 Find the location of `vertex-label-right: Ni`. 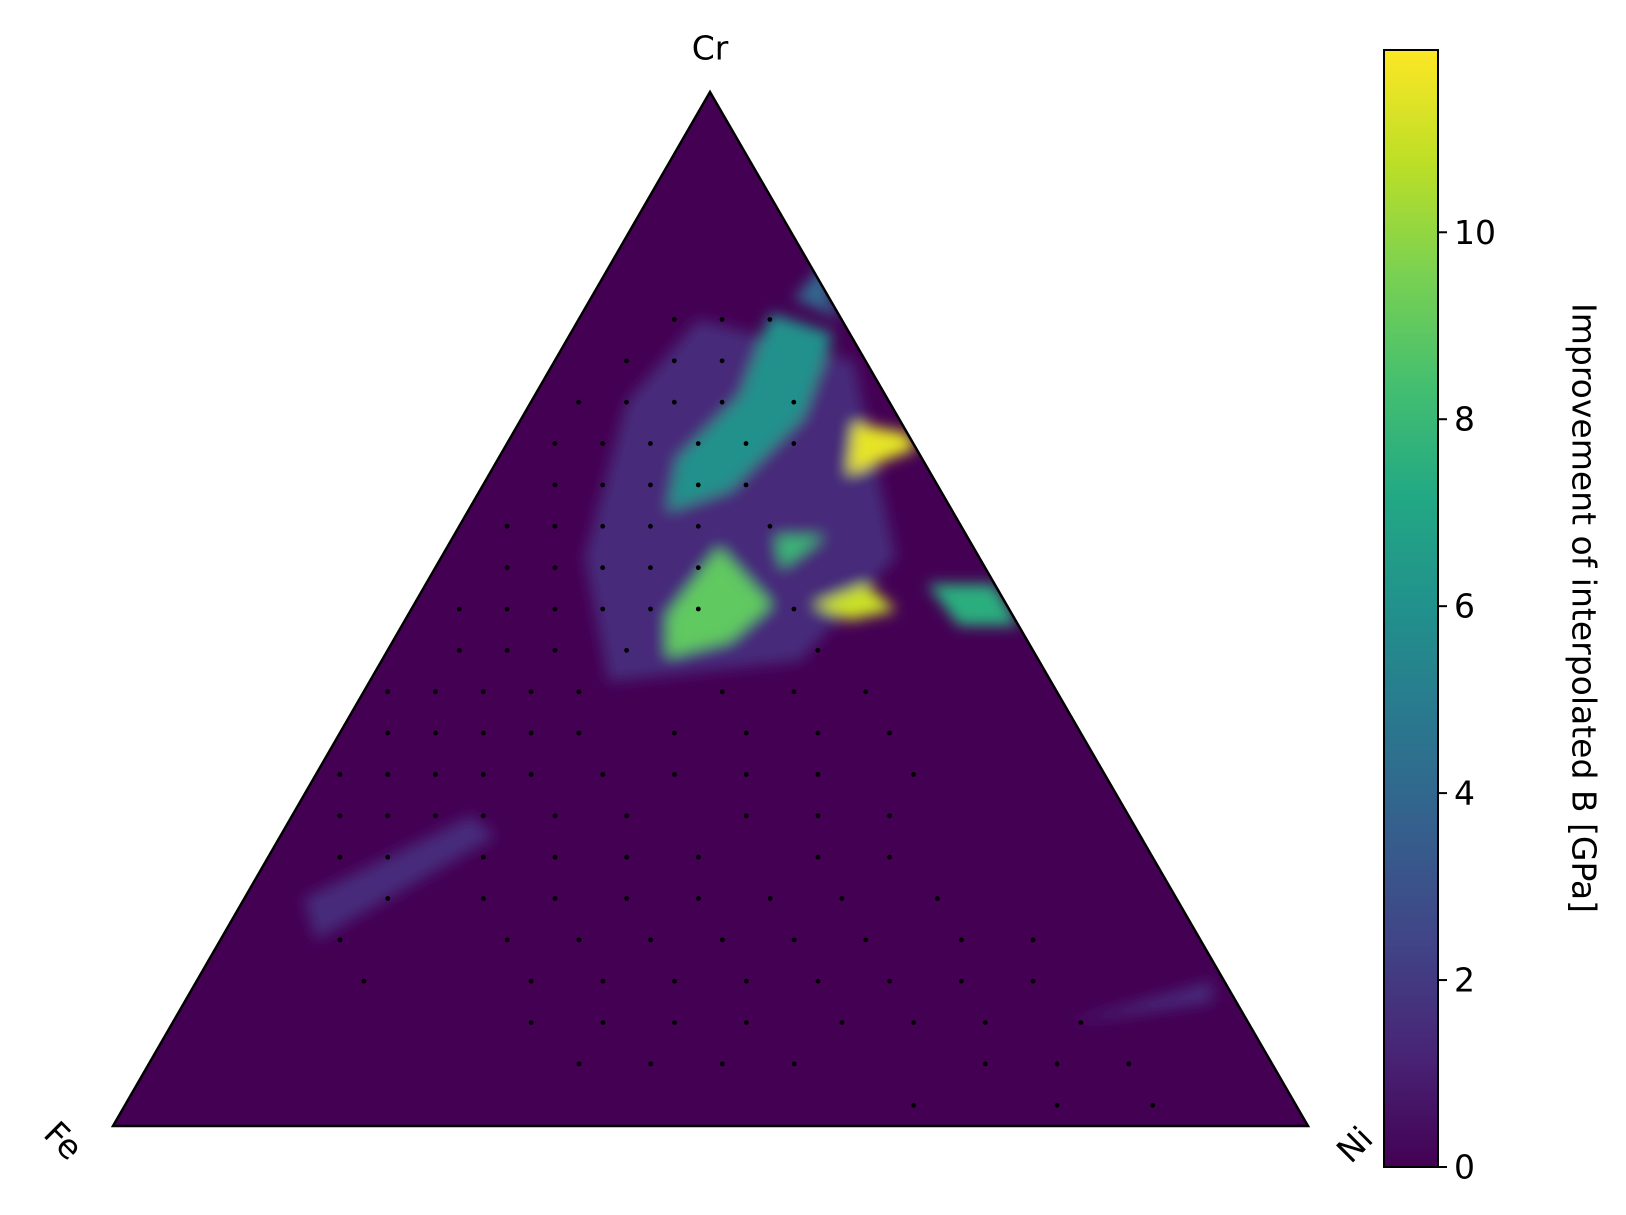

vertex-label-right: Ni is located at coordinates (1355, 1145).